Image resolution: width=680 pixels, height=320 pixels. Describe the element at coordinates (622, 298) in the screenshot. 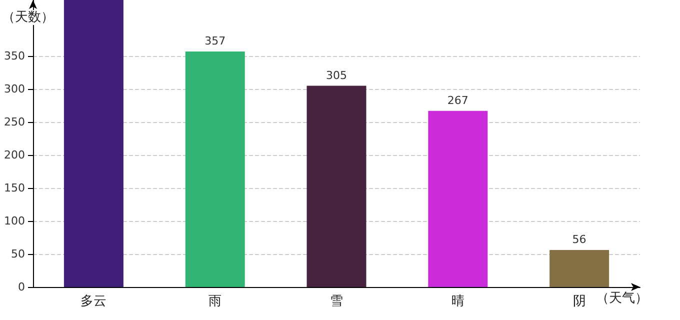

I see `x-axis-title: （天气）` at that location.